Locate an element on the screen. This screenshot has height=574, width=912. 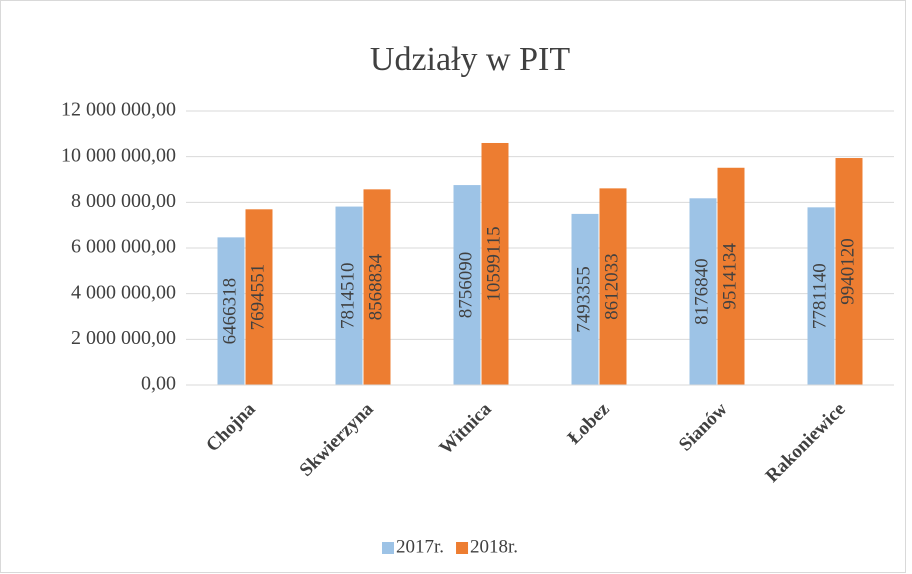
data-label: 7694551 is located at coordinates (257, 297).